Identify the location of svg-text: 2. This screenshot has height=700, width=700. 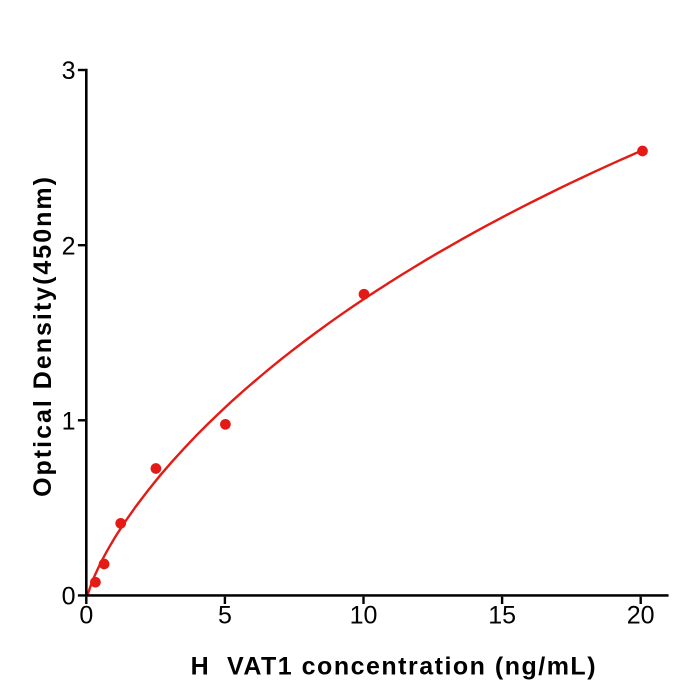
(69, 246).